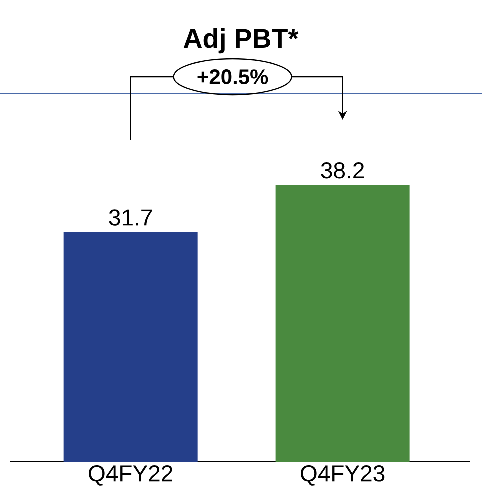 Image resolution: width=482 pixels, height=503 pixels. Describe the element at coordinates (130, 218) in the screenshot. I see `data-label: 31.7` at that location.